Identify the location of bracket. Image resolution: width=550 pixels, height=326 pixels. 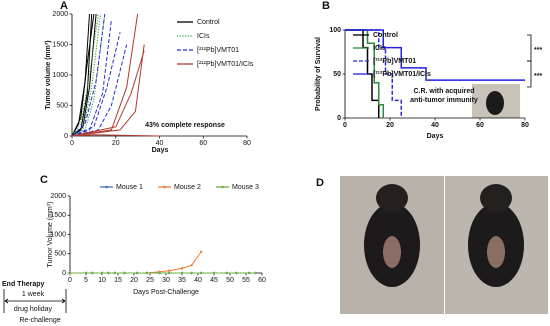
(529, 74).